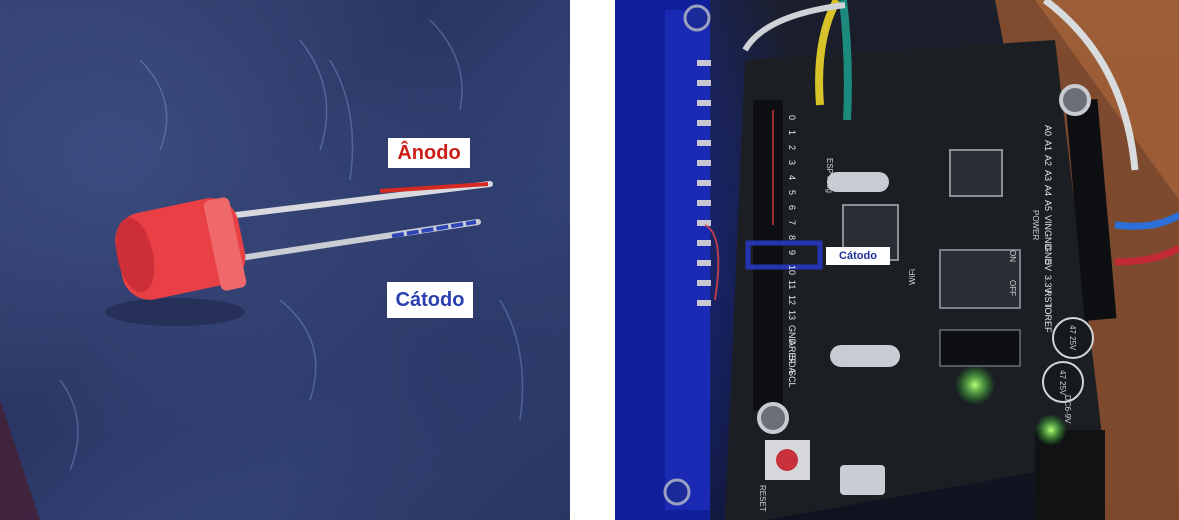  What do you see at coordinates (792, 222) in the screenshot?
I see `pin-label-7: 7` at bounding box center [792, 222].